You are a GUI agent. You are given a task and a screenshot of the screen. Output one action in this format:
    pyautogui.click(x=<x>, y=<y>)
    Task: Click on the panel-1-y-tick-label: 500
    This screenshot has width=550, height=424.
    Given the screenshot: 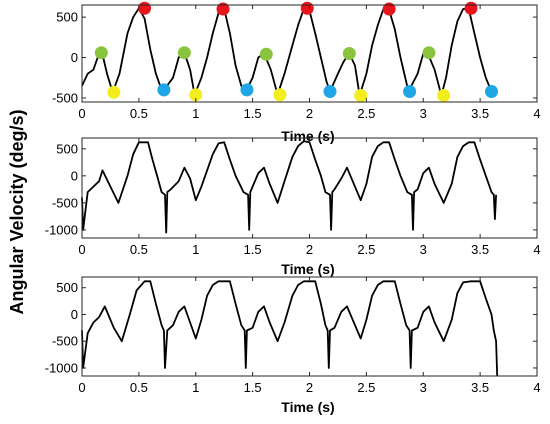 What is the action you would take?
    pyautogui.click(x=67, y=17)
    